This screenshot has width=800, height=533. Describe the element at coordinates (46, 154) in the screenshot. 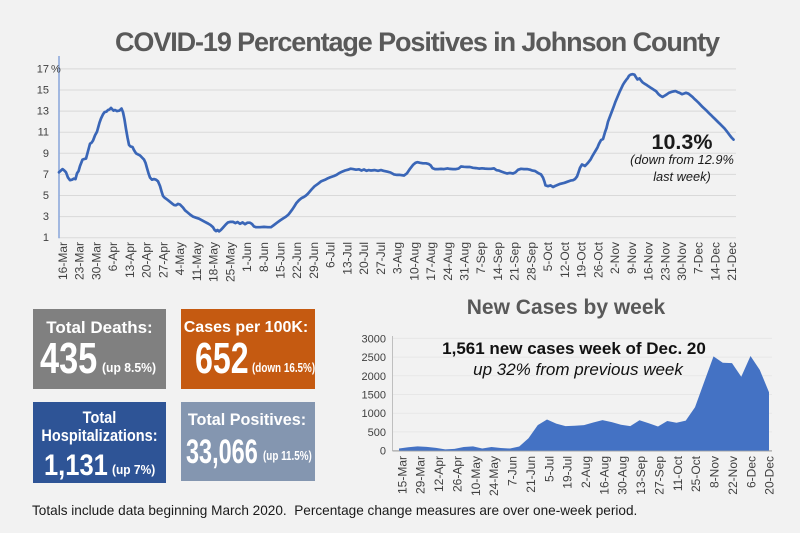

I see `svg-text: 9` at that location.